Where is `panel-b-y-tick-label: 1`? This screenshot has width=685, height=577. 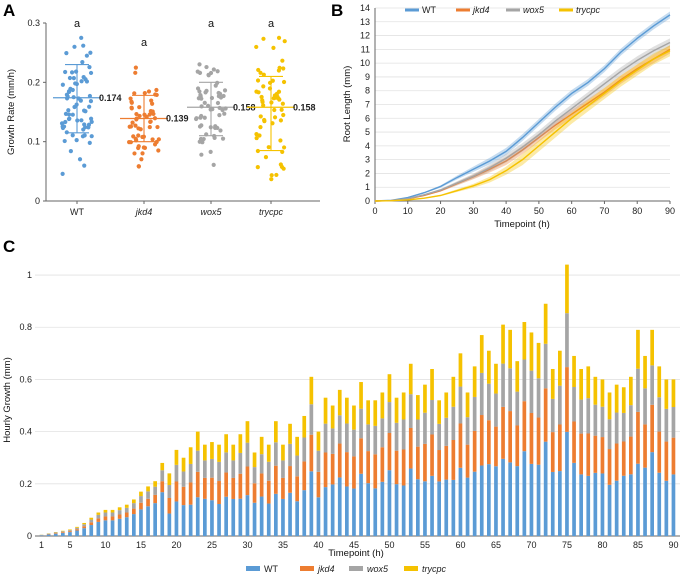 panel-b-y-tick-label: 1 is located at coordinates (367, 187).